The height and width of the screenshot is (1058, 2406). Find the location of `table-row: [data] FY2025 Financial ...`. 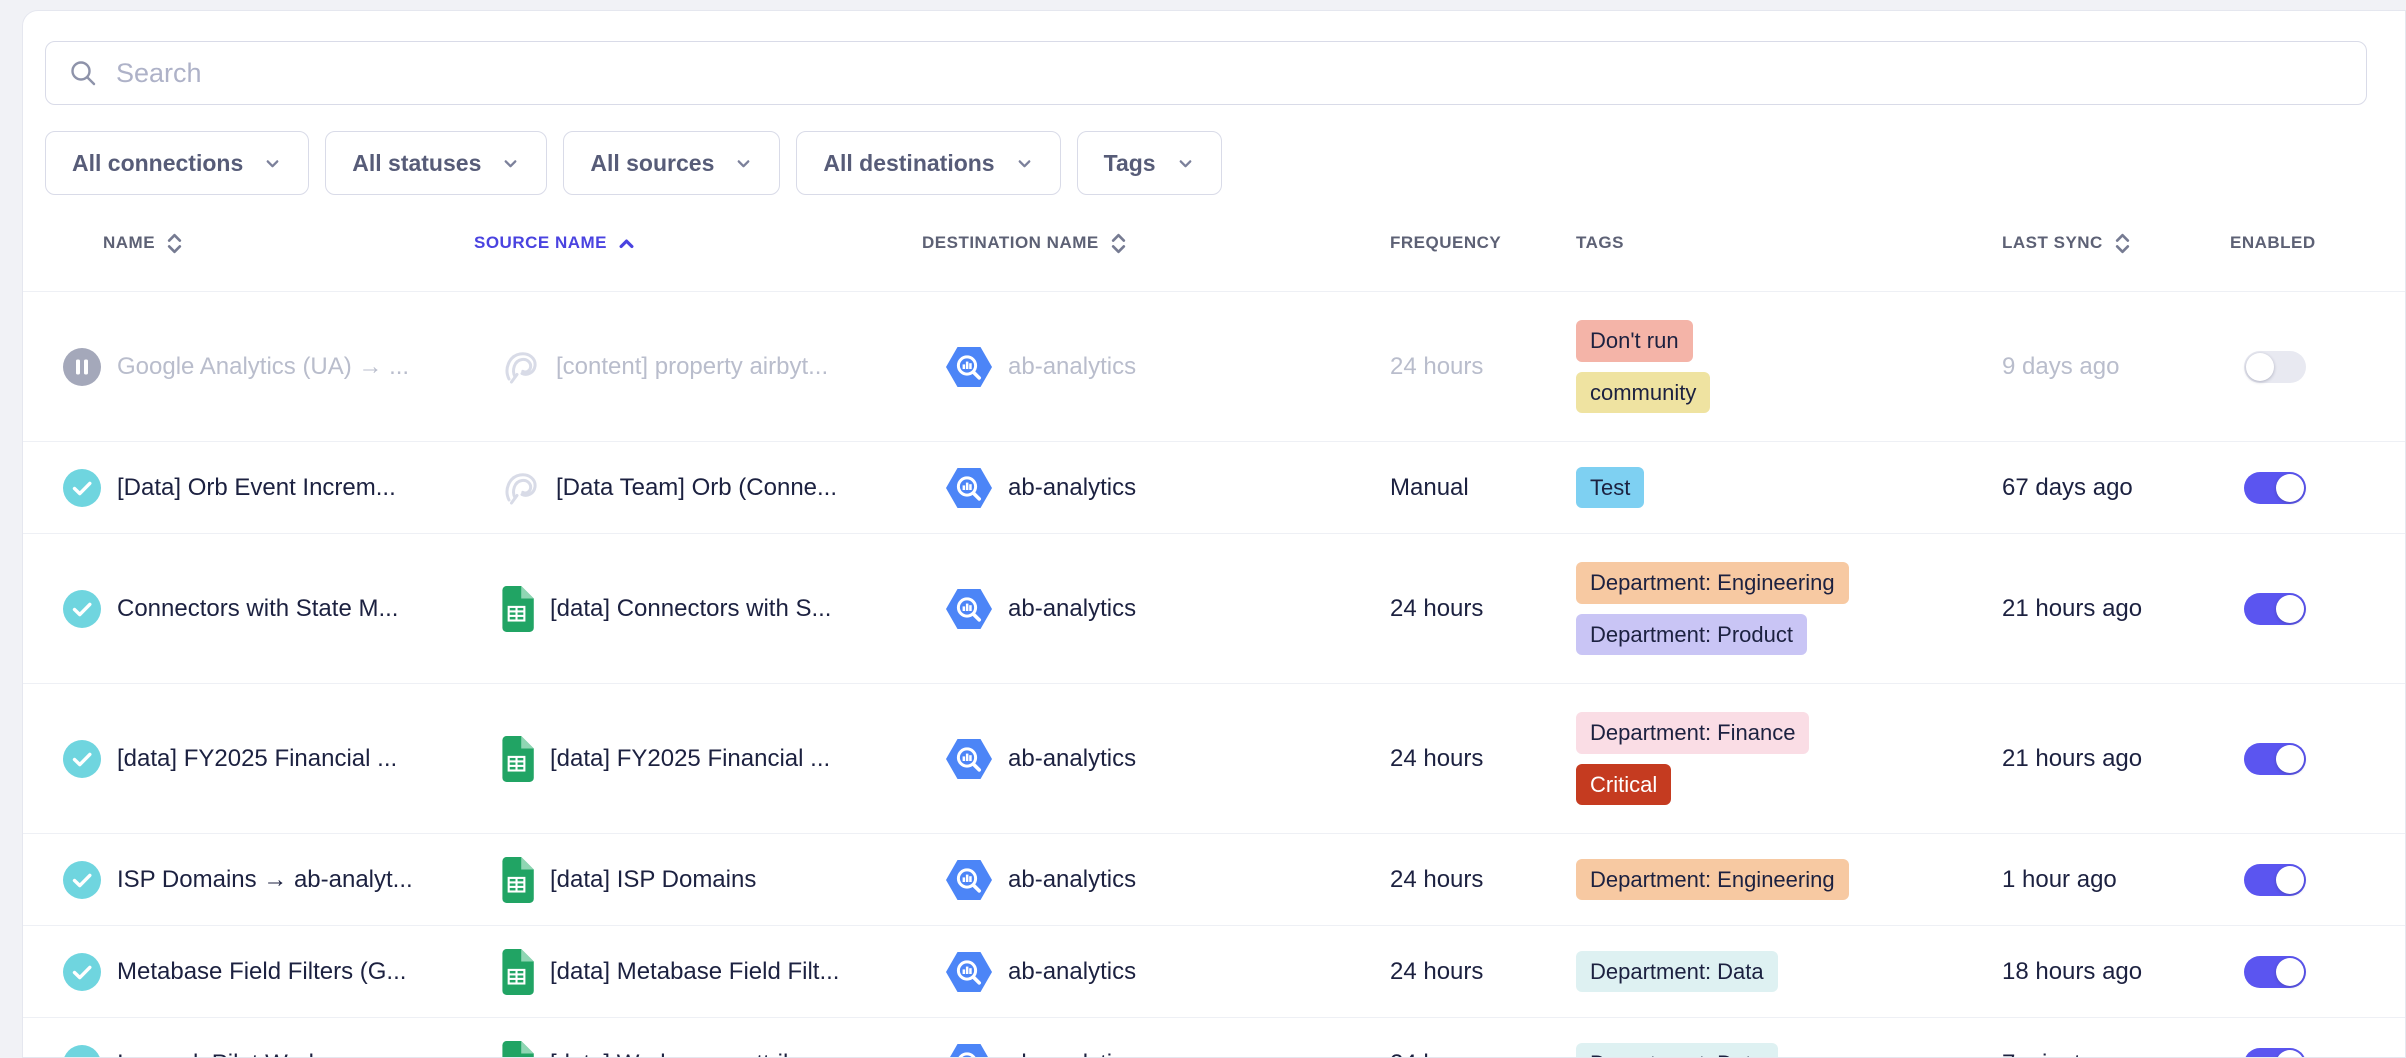

table-row: [data] FY2025 Financial ... is located at coordinates (1214, 758).